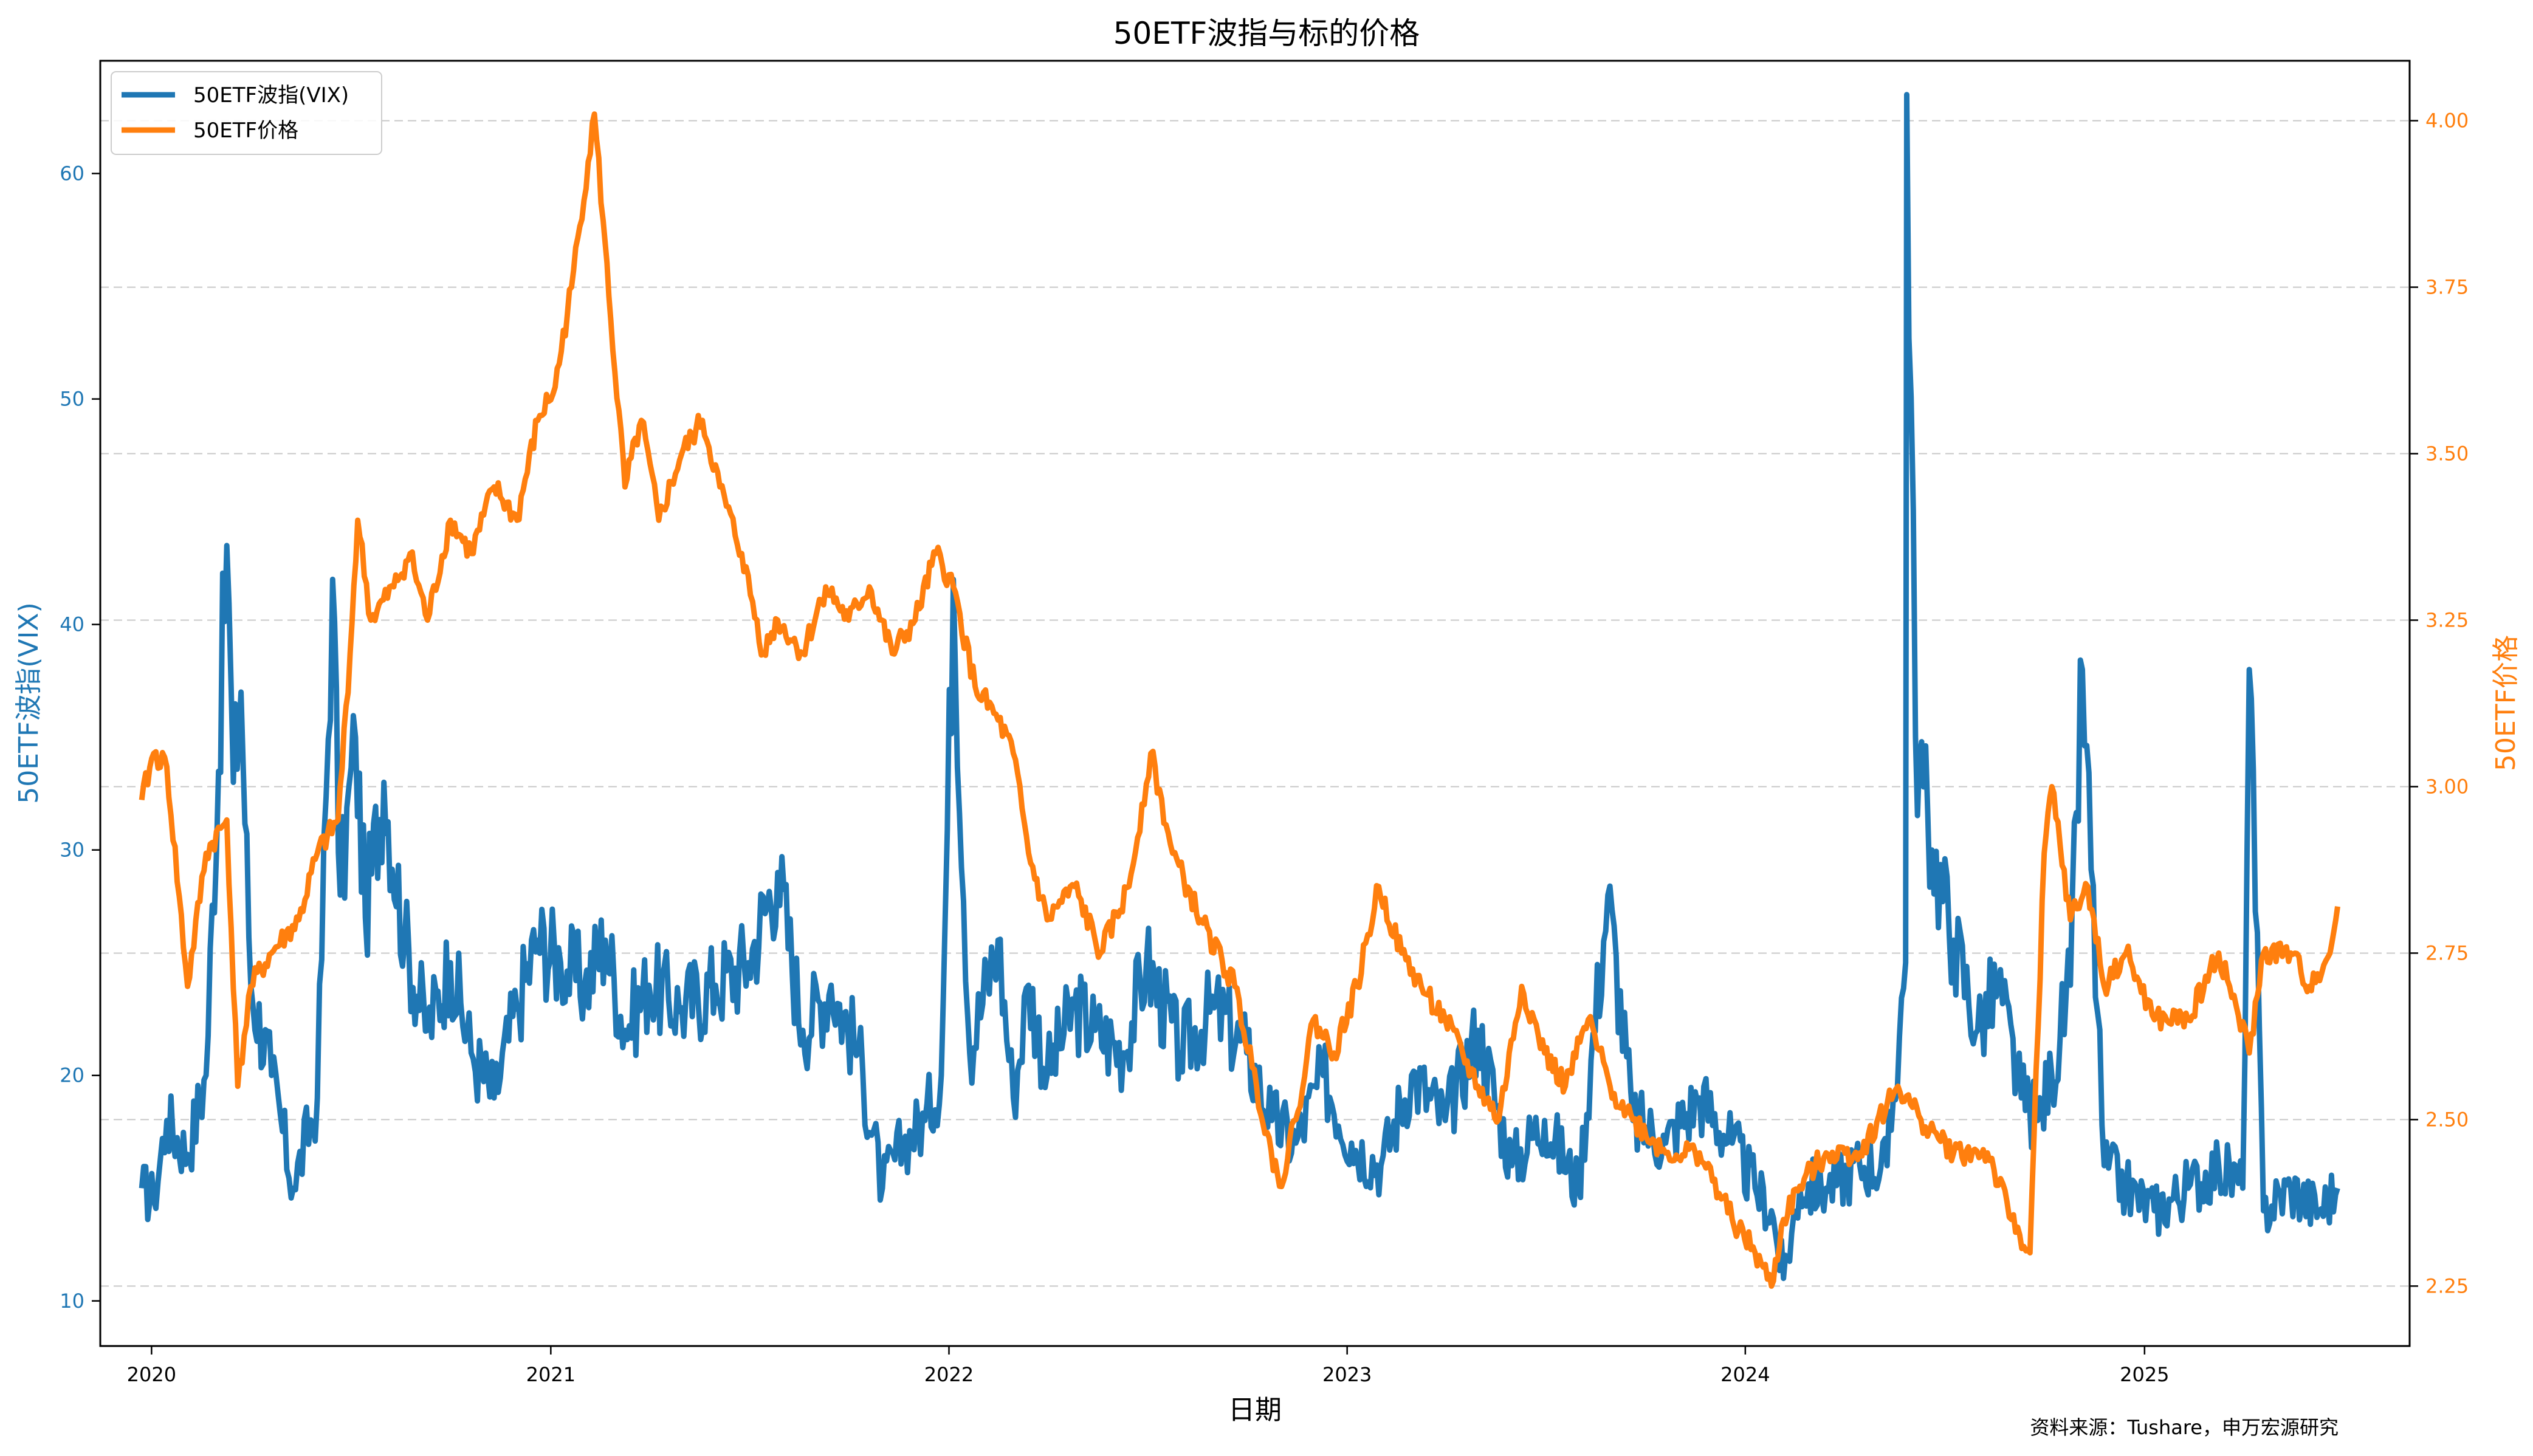  I want to click on legend-box, so click(246, 113).